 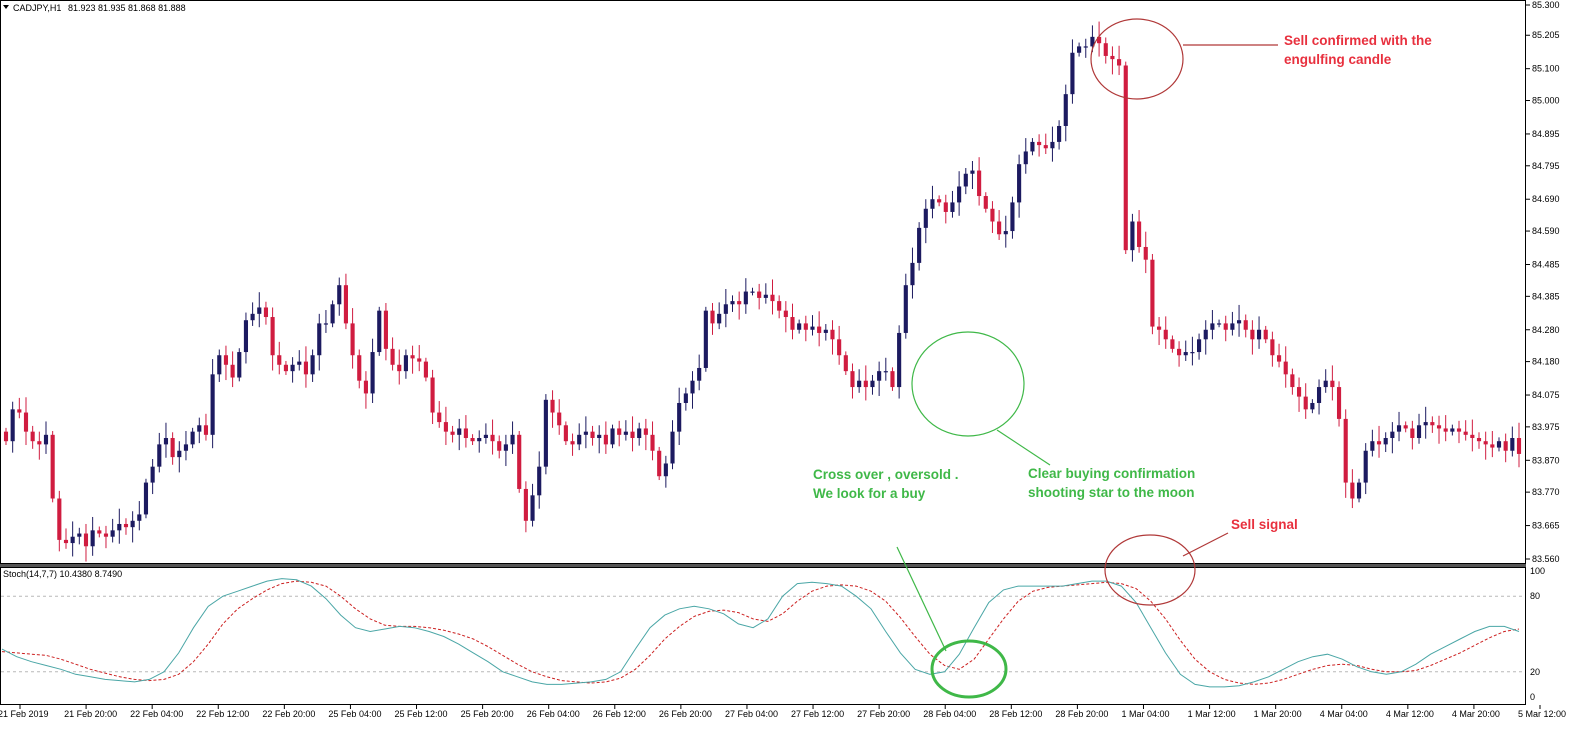 I want to click on price-tick-label: 83.770, so click(x=1546, y=492).